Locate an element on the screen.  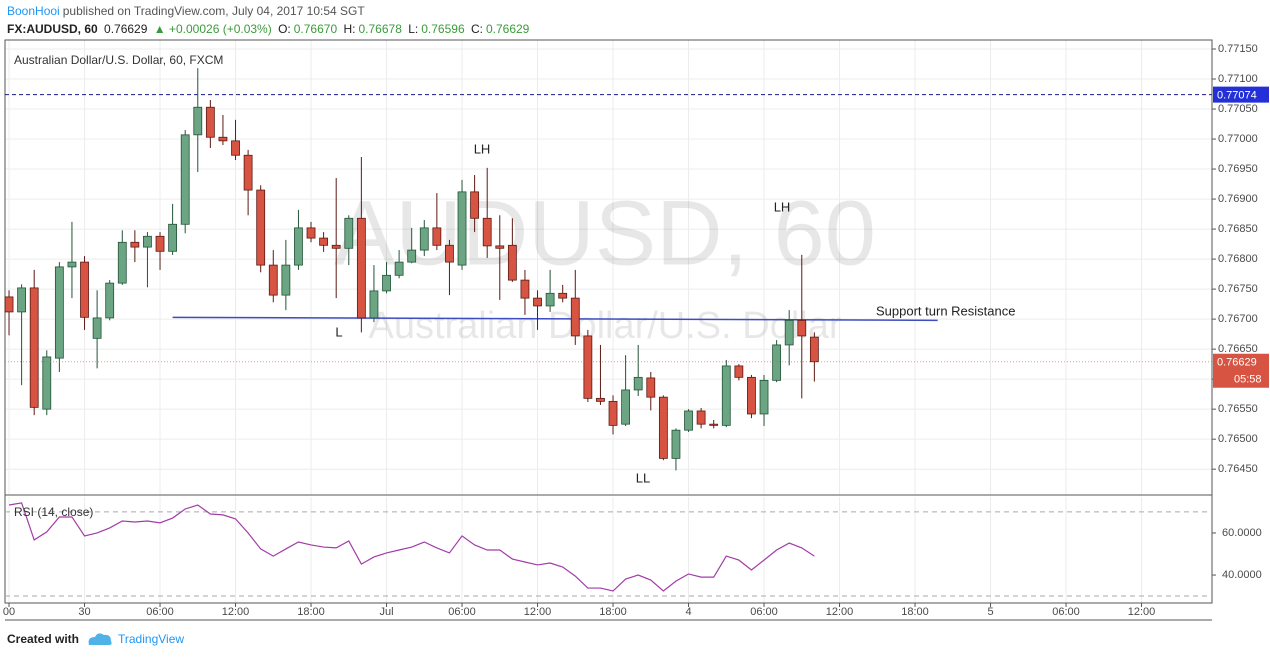
y-tick-label: 0.76800 is located at coordinates (1238, 259).